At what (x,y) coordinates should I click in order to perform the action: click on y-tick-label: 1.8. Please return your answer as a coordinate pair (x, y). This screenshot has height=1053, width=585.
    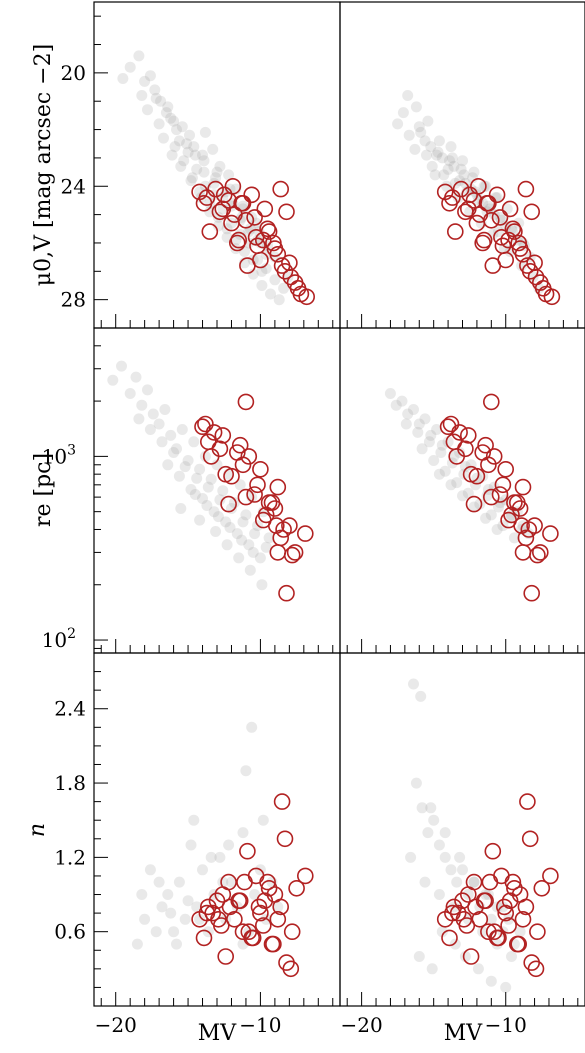
    Looking at the image, I should click on (70, 783).